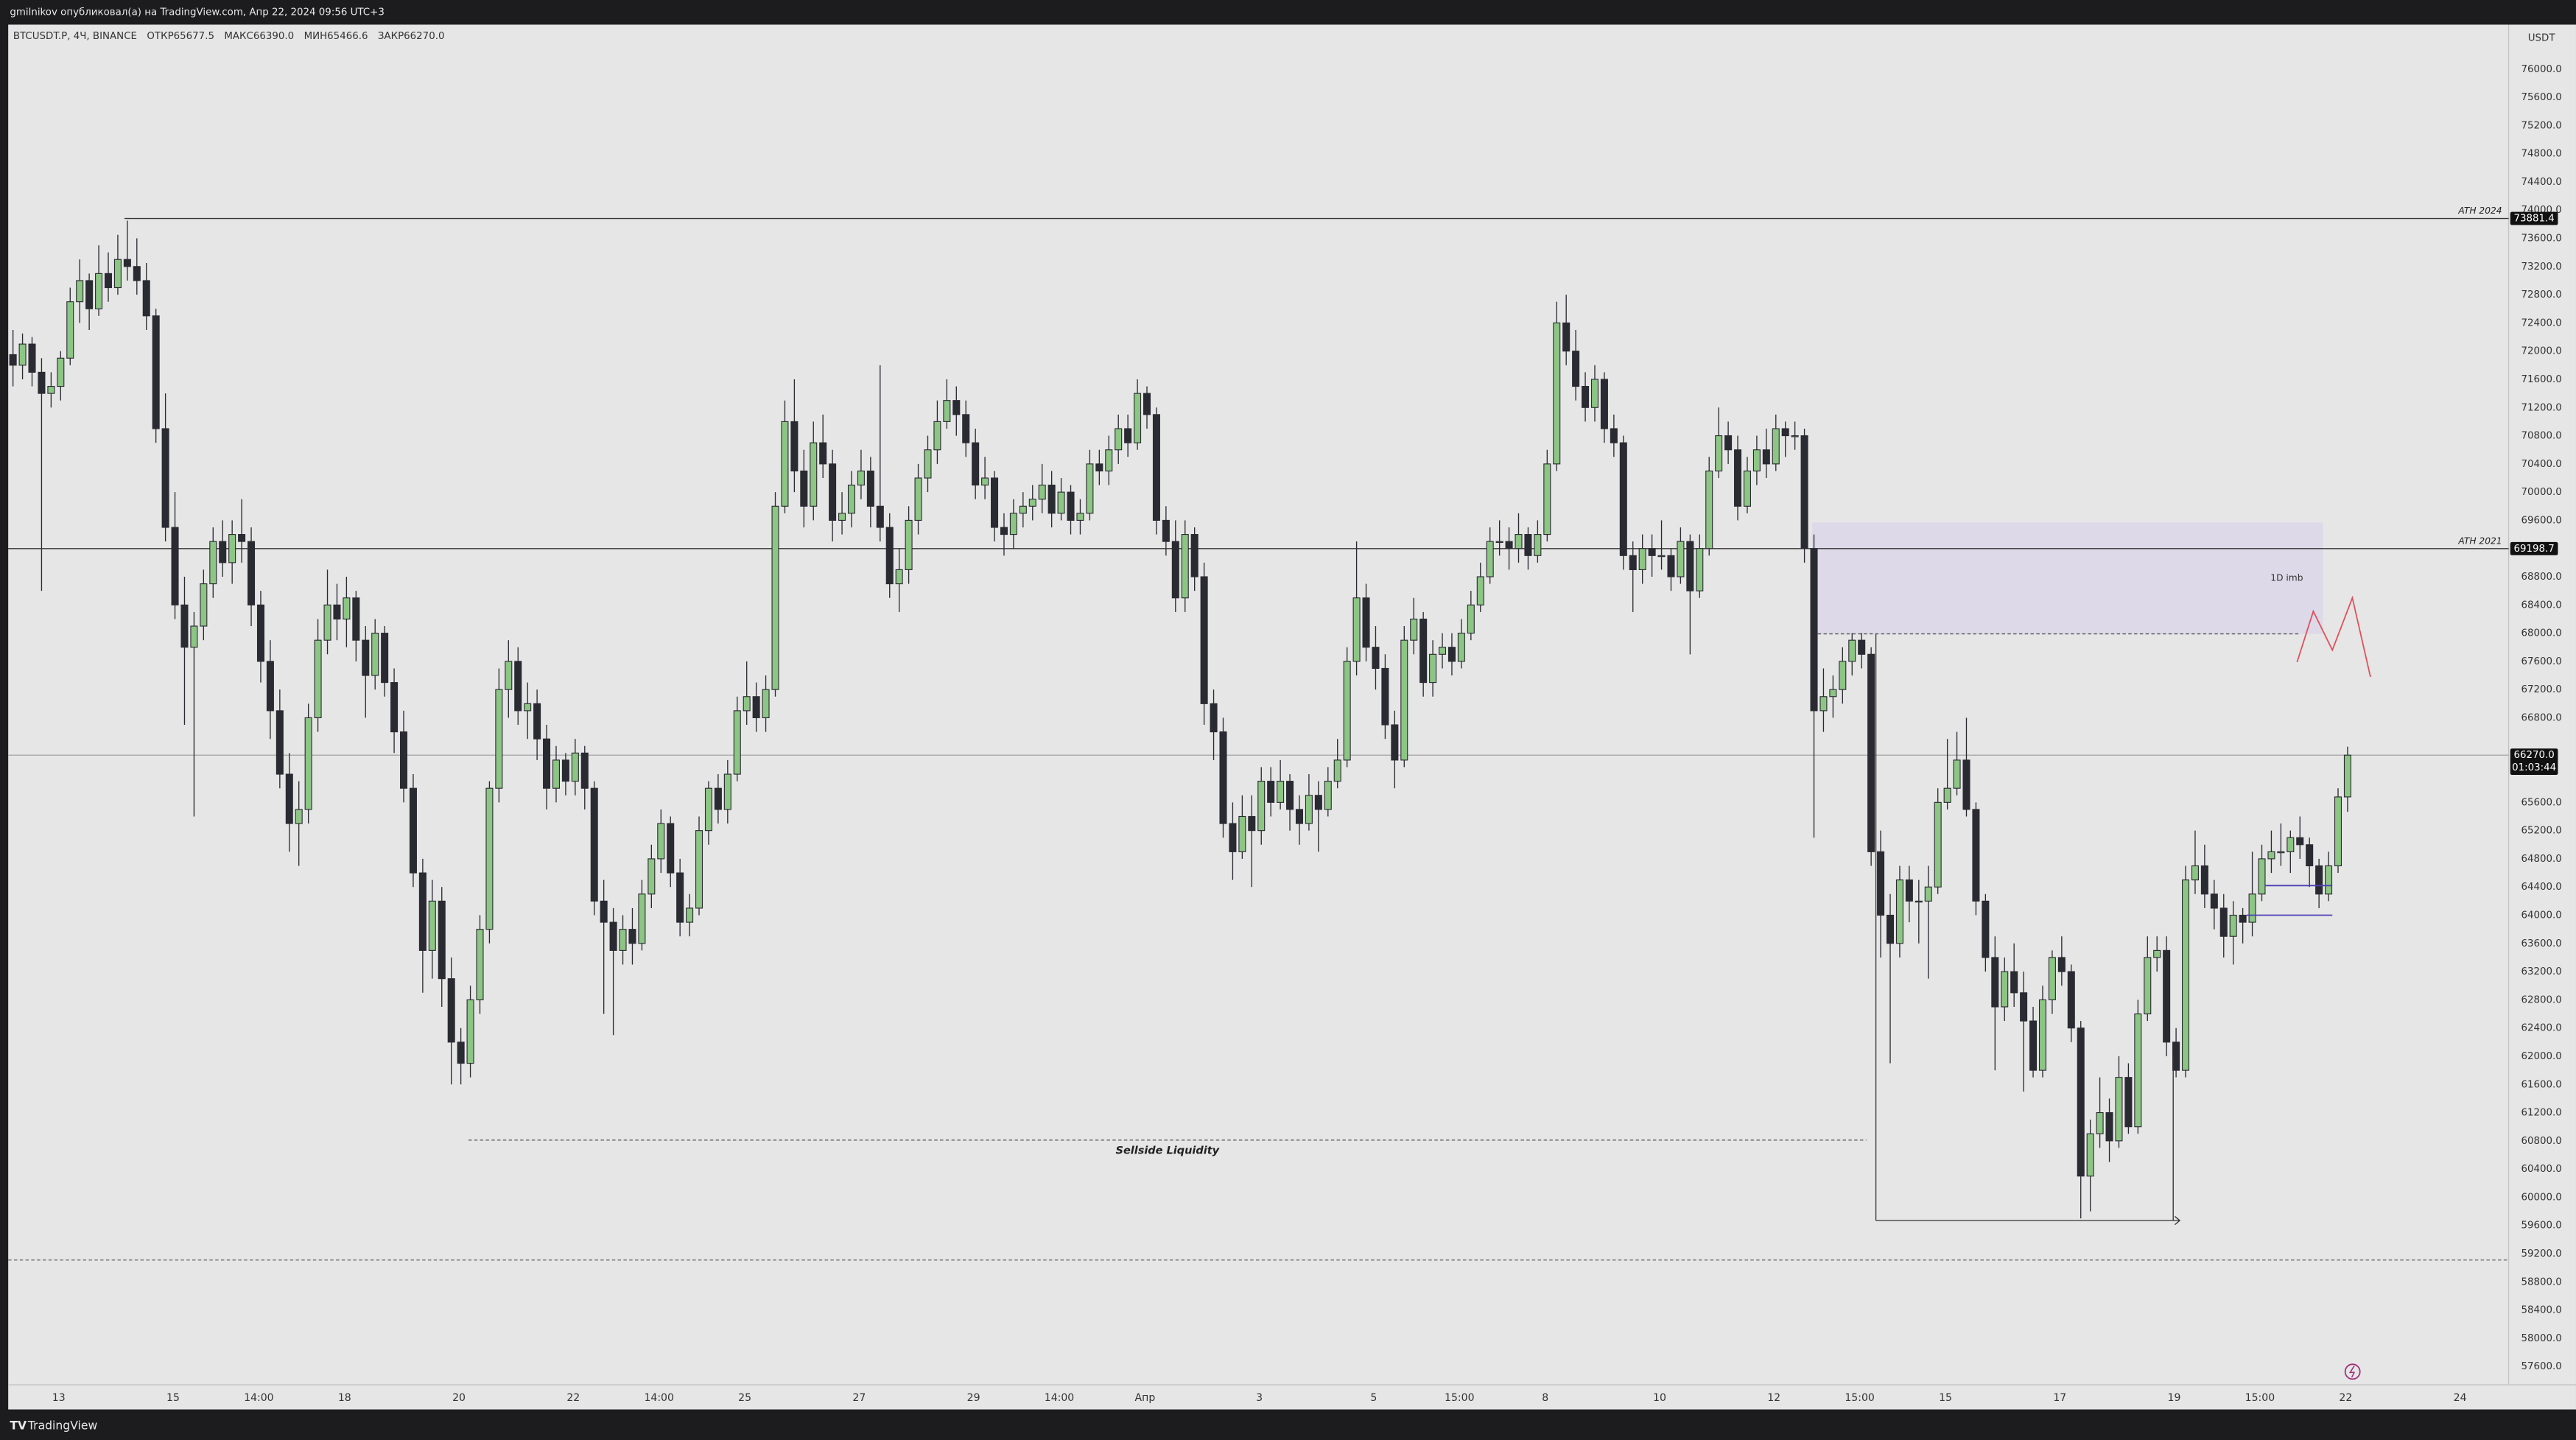 The width and height of the screenshot is (2576, 1440). I want to click on y-tick-label: 74800.0, so click(2541, 154).